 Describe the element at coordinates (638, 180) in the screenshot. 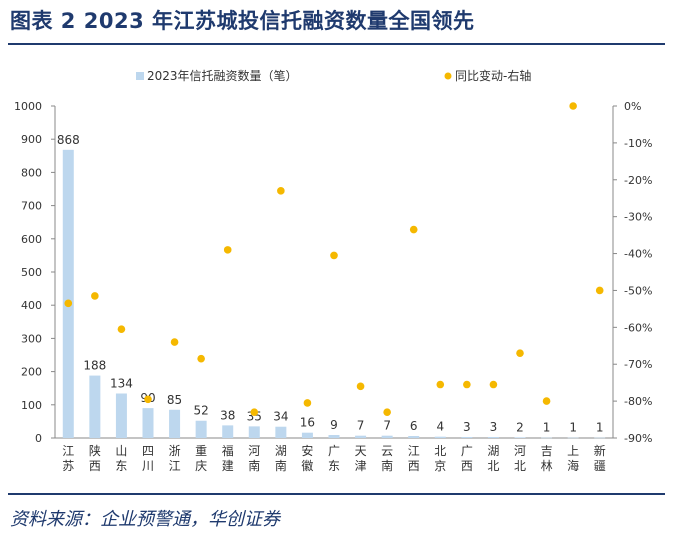

I see `right-tick-label: -20%` at that location.